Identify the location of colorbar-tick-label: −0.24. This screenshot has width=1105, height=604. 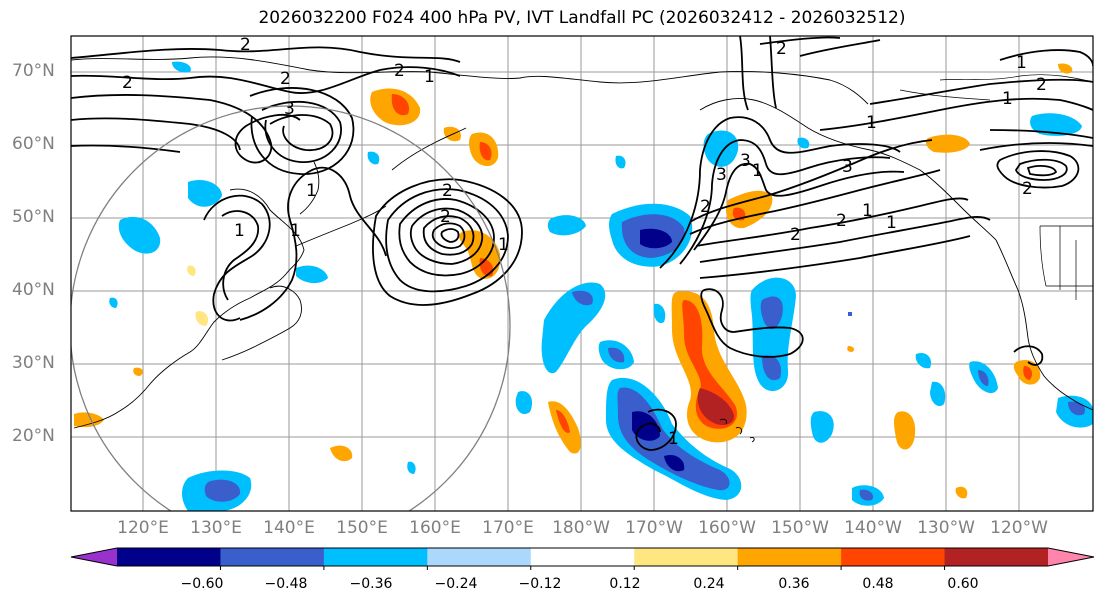
(456, 584).